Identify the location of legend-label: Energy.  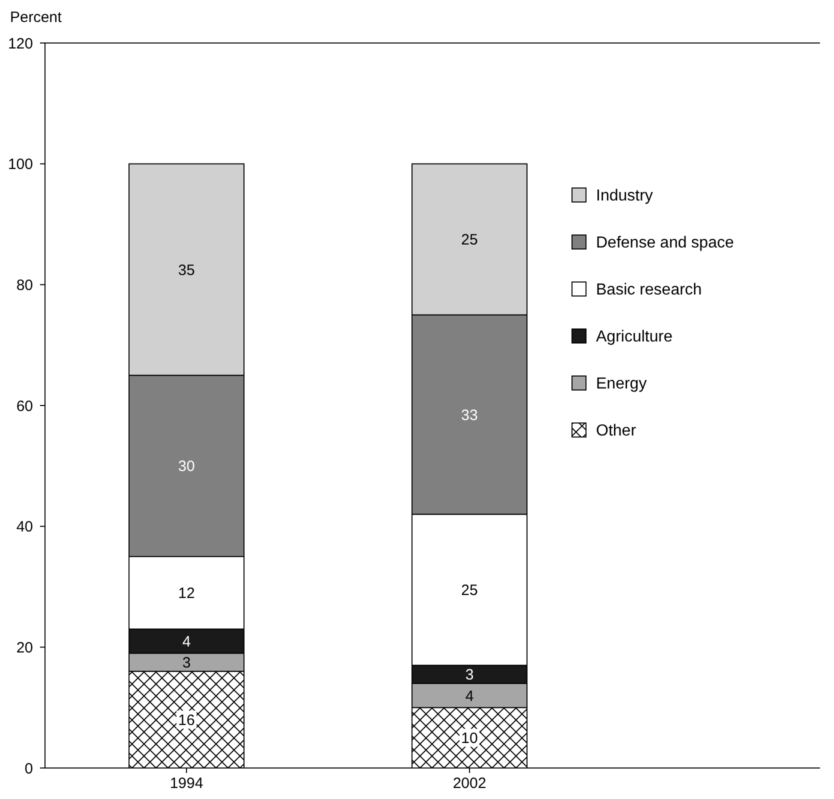
(621, 384).